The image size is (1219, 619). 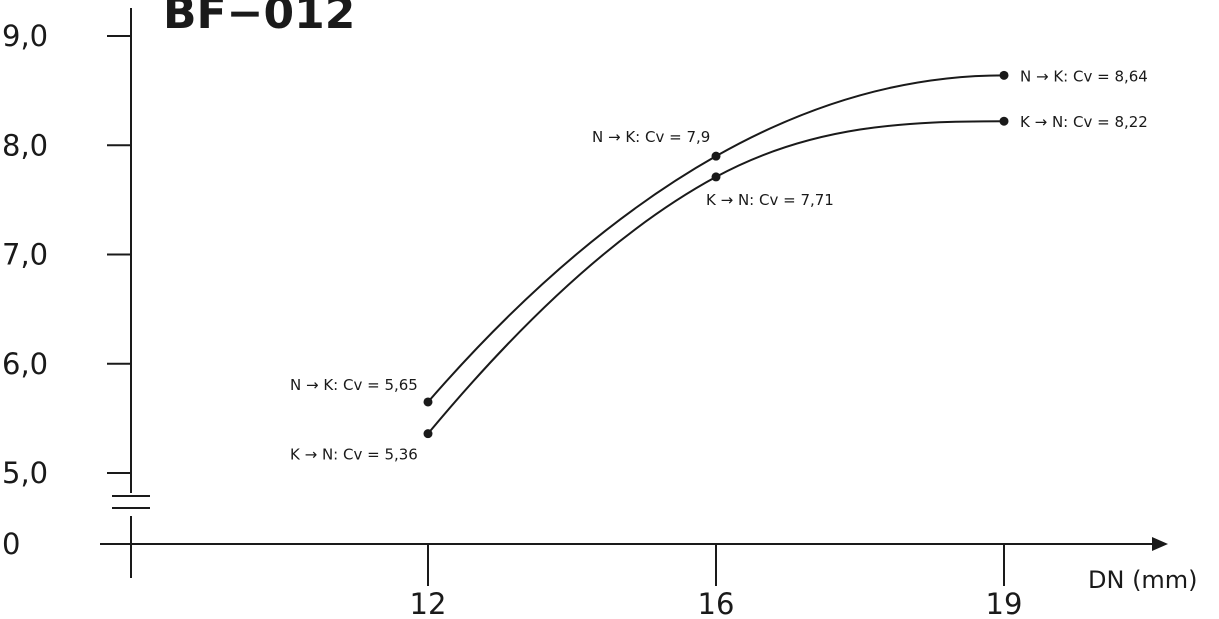 What do you see at coordinates (1143, 580) in the screenshot?
I see `x-axis-title: DN (mm)` at bounding box center [1143, 580].